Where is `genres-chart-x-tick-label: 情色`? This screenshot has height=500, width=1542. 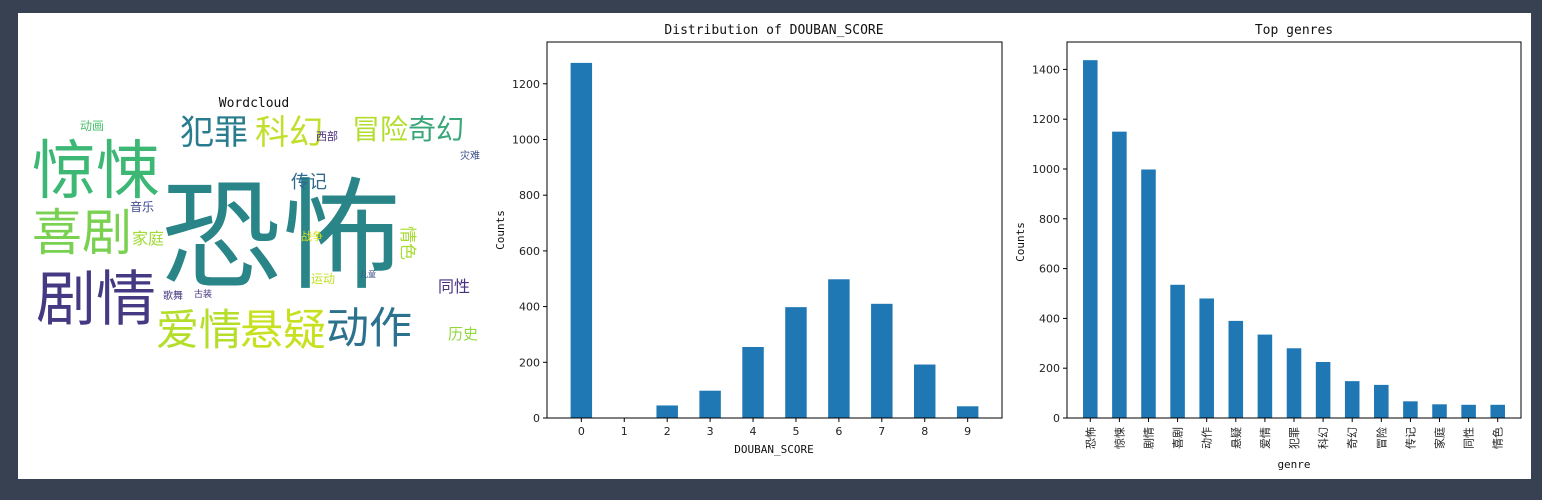
genres-chart-x-tick-label: 情色 is located at coordinates (1498, 438).